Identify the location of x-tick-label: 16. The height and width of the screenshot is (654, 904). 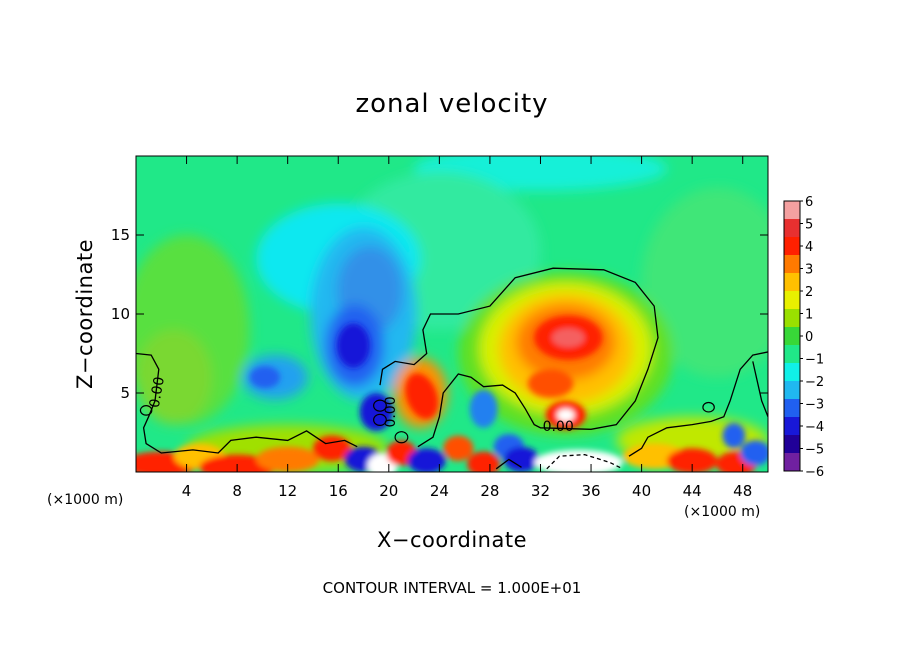
(338, 491).